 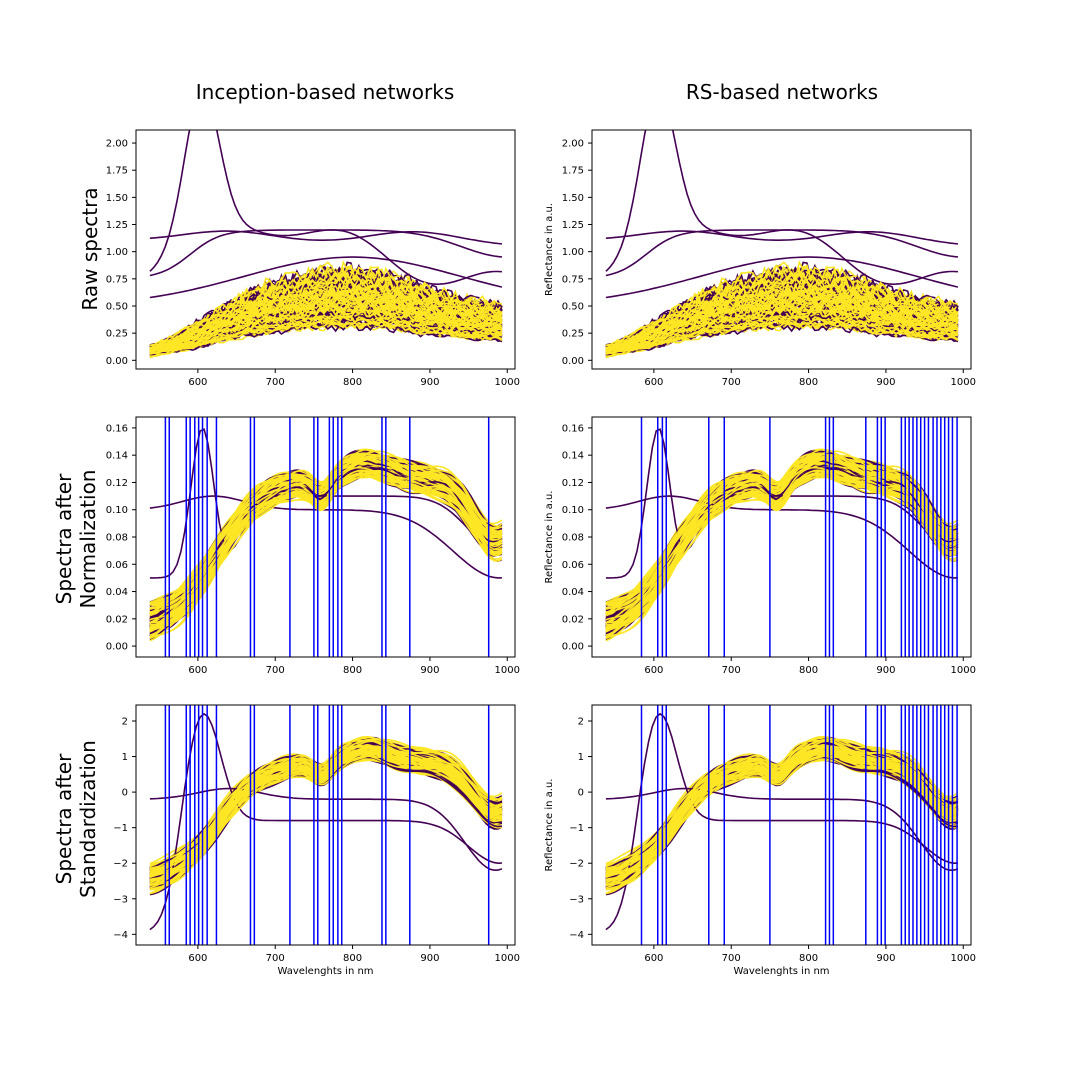 I want to click on x-tick-label: 800, so click(x=808, y=958).